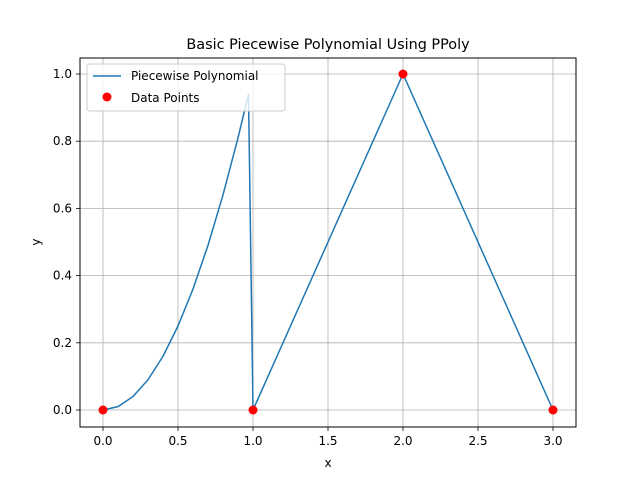 This screenshot has height=480, width=640. I want to click on y-tick-label: 0.2, so click(62, 343).